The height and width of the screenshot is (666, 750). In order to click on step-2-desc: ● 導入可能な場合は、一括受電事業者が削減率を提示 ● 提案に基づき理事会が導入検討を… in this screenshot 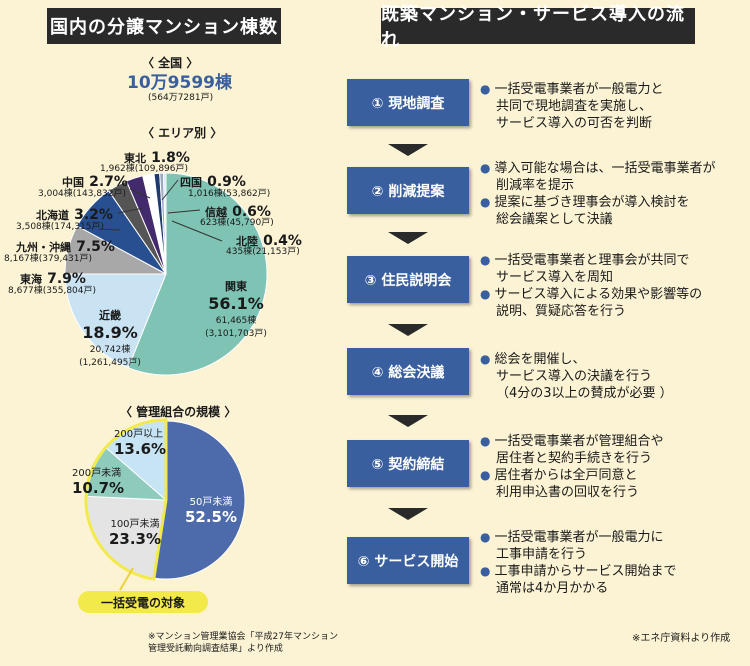, I will do `click(612, 194)`.